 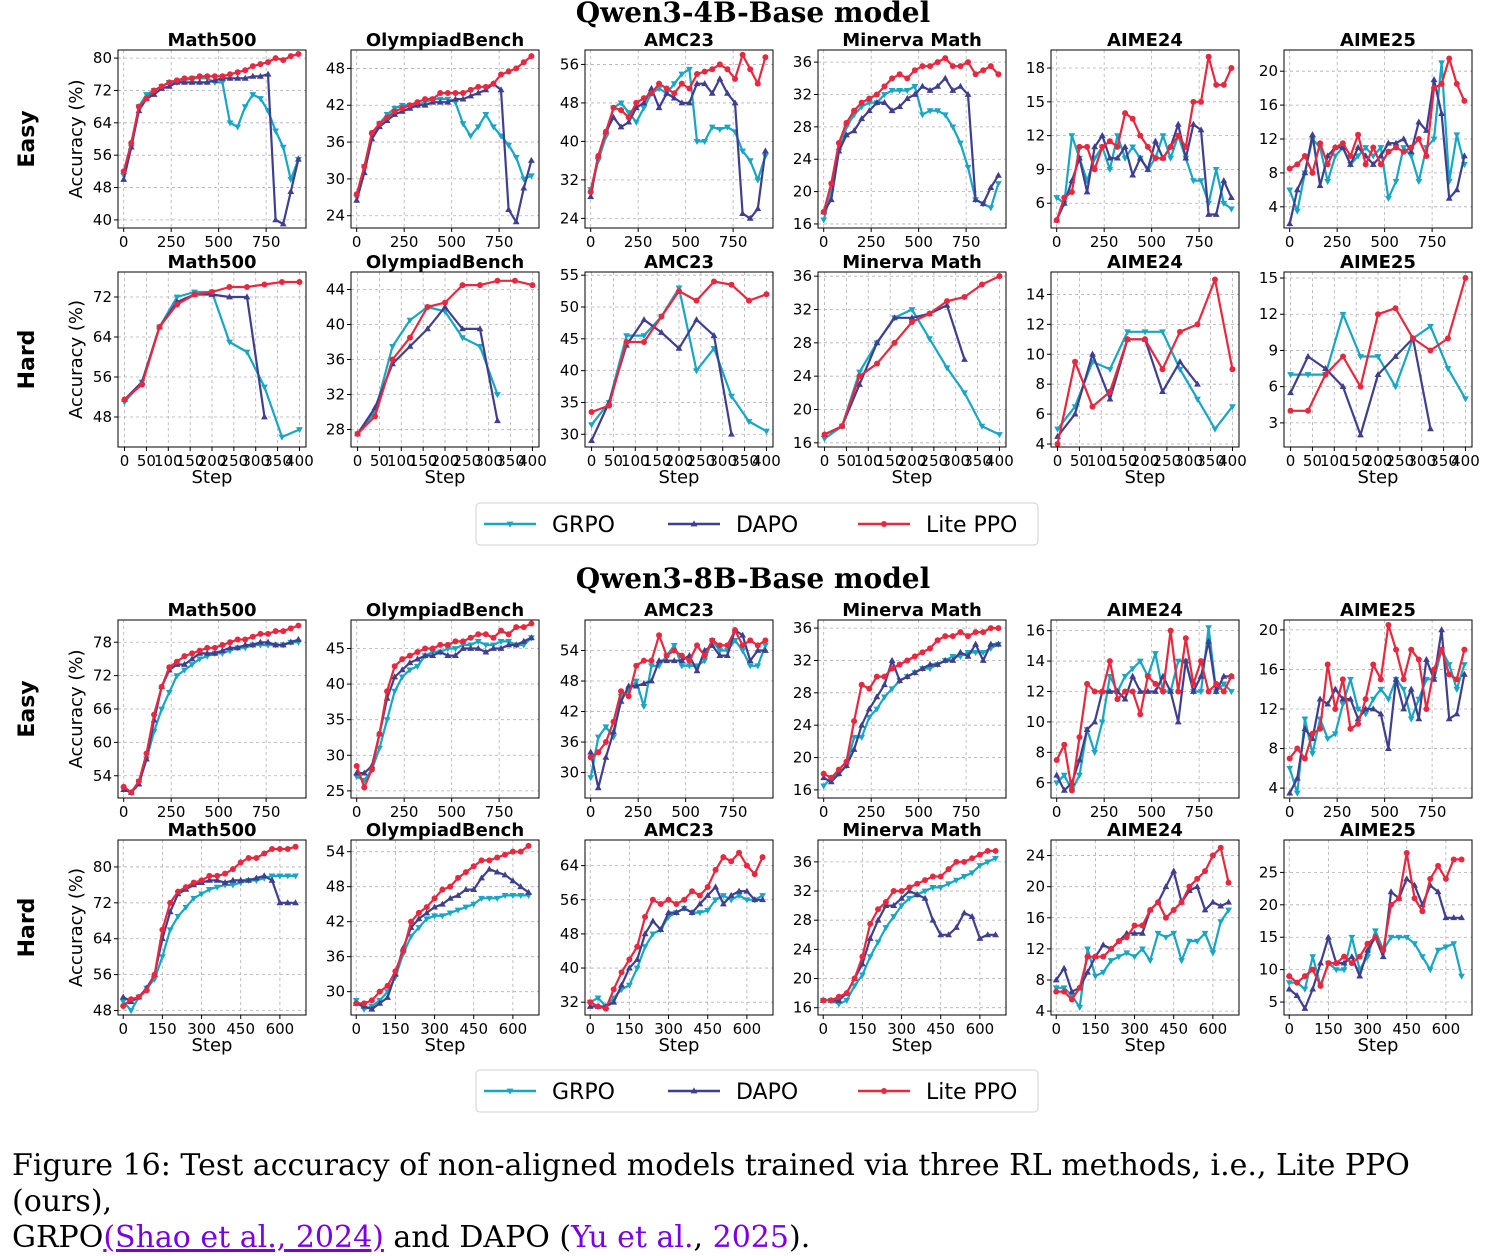 I want to click on series-grpo, so click(x=909, y=931).